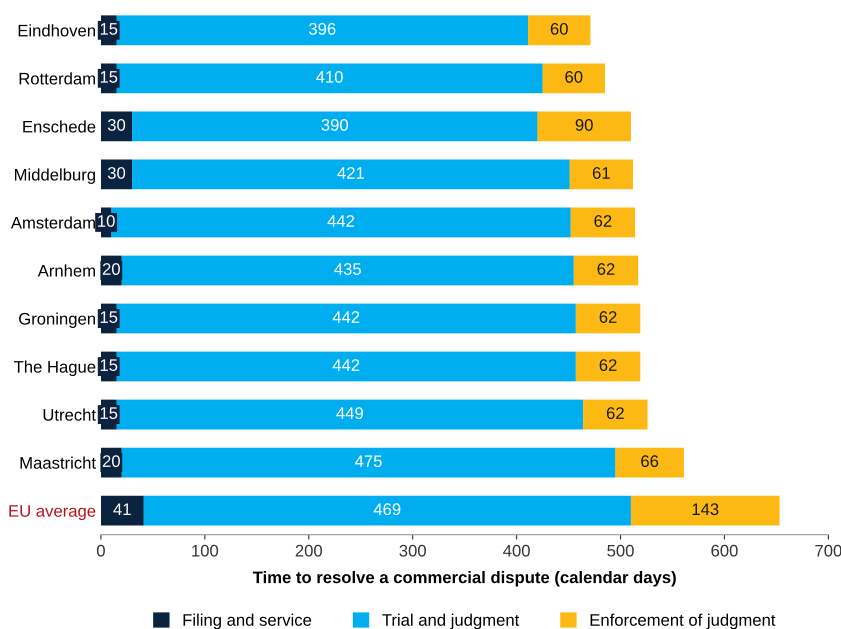 The image size is (841, 629). I want to click on data-label: 61, so click(601, 173).